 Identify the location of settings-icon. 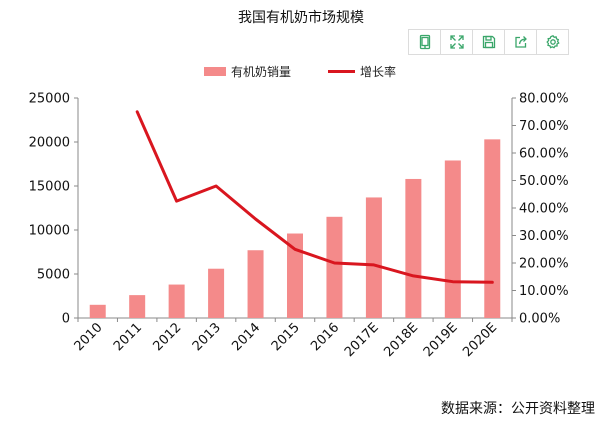
(552, 42).